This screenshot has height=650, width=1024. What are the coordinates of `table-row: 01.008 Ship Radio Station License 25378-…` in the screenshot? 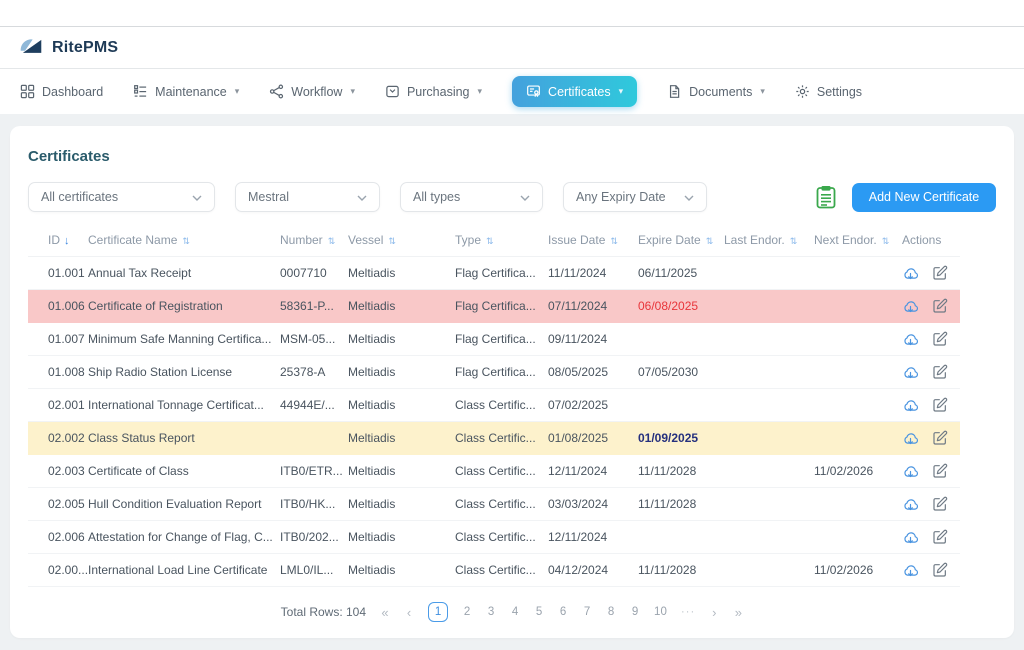 It's located at (494, 372).